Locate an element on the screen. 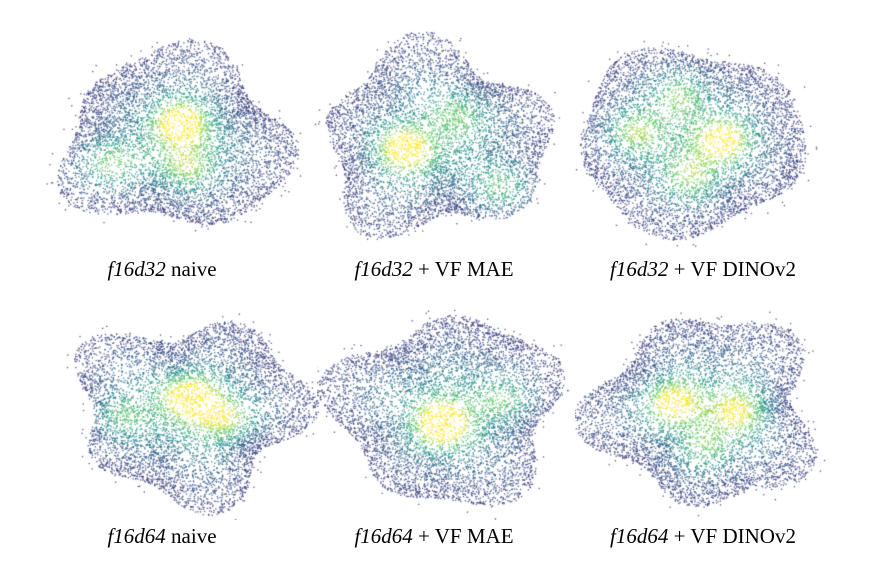 The width and height of the screenshot is (869, 576). caption-f16d32-vf-mae: f16d32 + VF MAE is located at coordinates (433, 269).